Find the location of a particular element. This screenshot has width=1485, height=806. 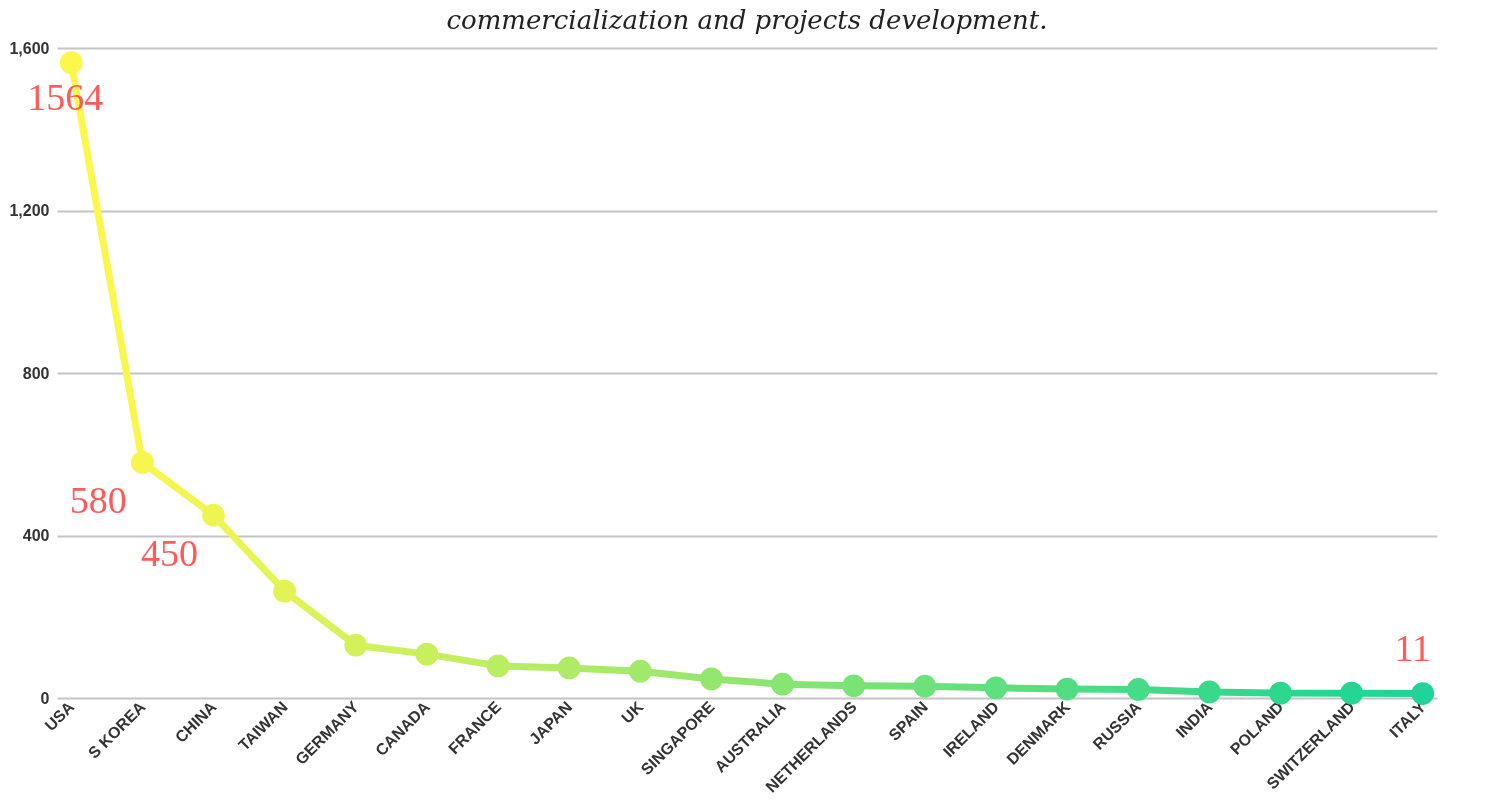

data-label: 450 is located at coordinates (169, 553).